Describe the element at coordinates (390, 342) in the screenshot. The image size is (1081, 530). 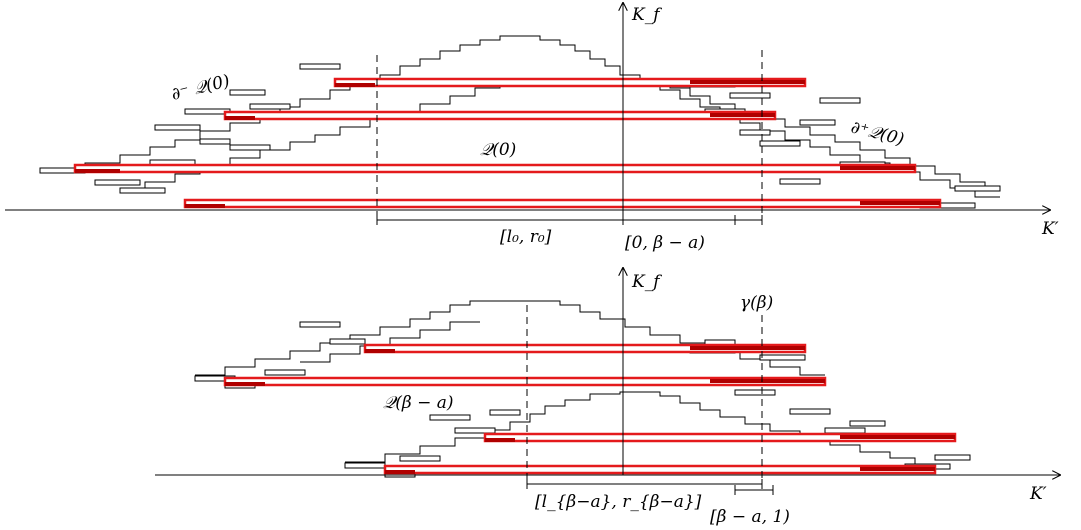
I see `bottom-staircase-upper-lower` at that location.